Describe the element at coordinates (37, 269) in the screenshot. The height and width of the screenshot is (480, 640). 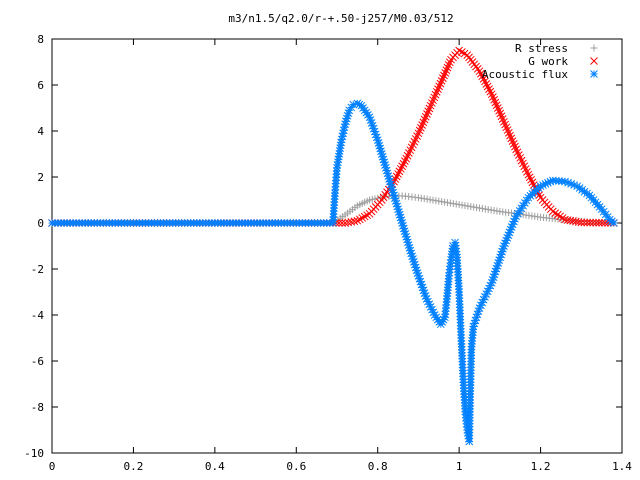
I see `y-tick-label: -2` at that location.